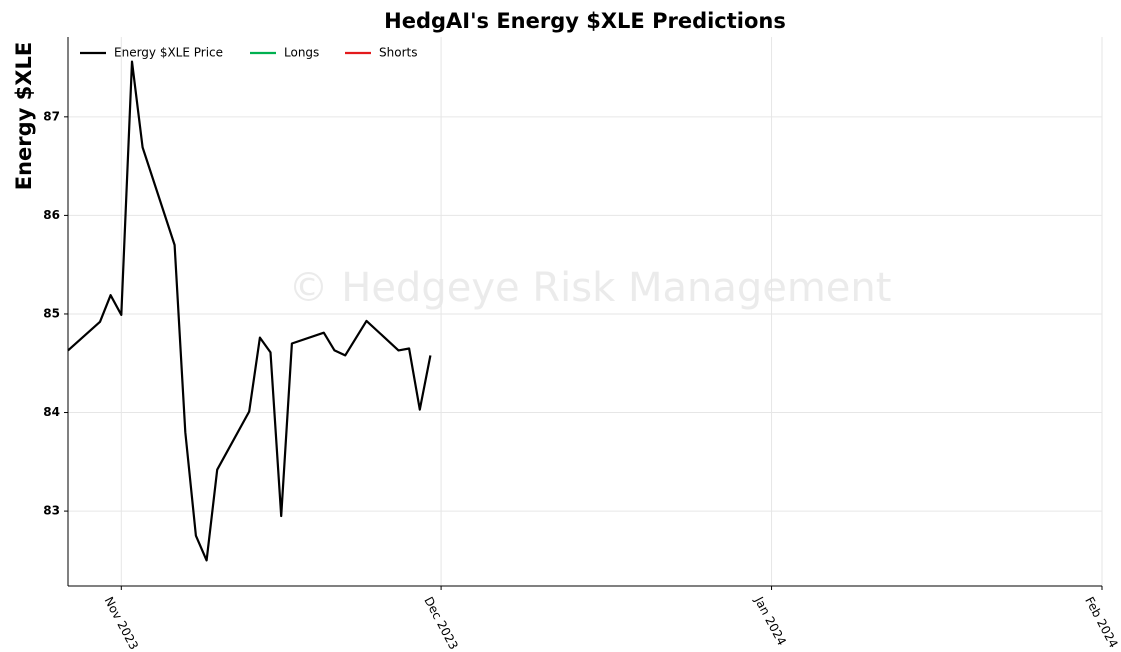 The image size is (1121, 652). I want to click on watermark: © Hedgeye Risk Management, so click(590, 288).